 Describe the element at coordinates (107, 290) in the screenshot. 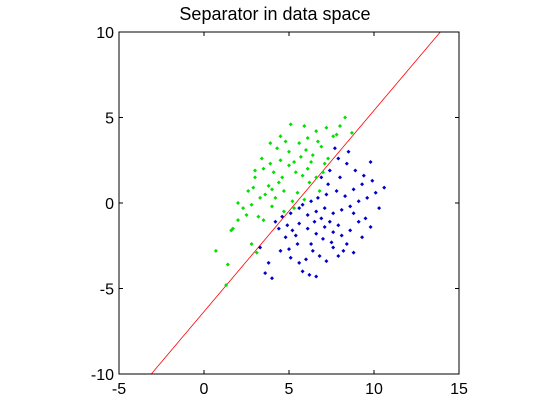

I see `y-tick-label: -5` at that location.